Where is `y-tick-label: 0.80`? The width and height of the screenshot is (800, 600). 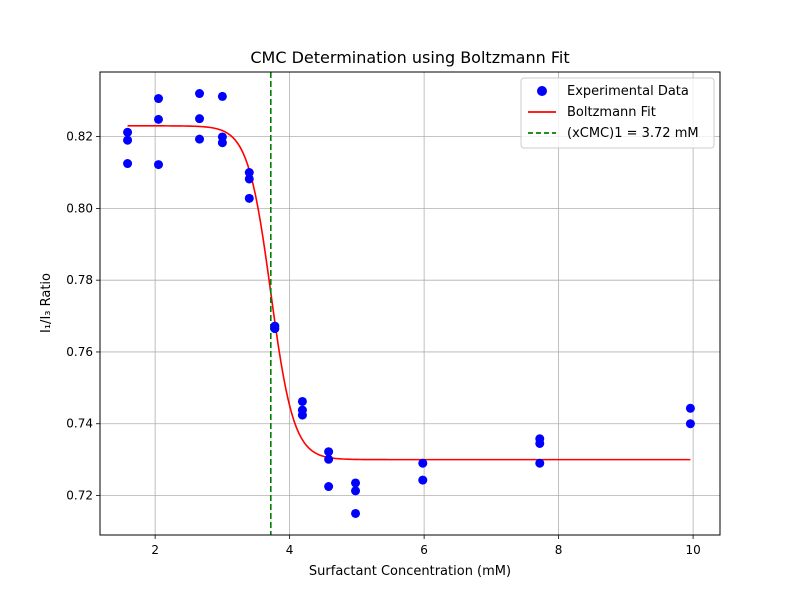 y-tick-label: 0.80 is located at coordinates (79, 208).